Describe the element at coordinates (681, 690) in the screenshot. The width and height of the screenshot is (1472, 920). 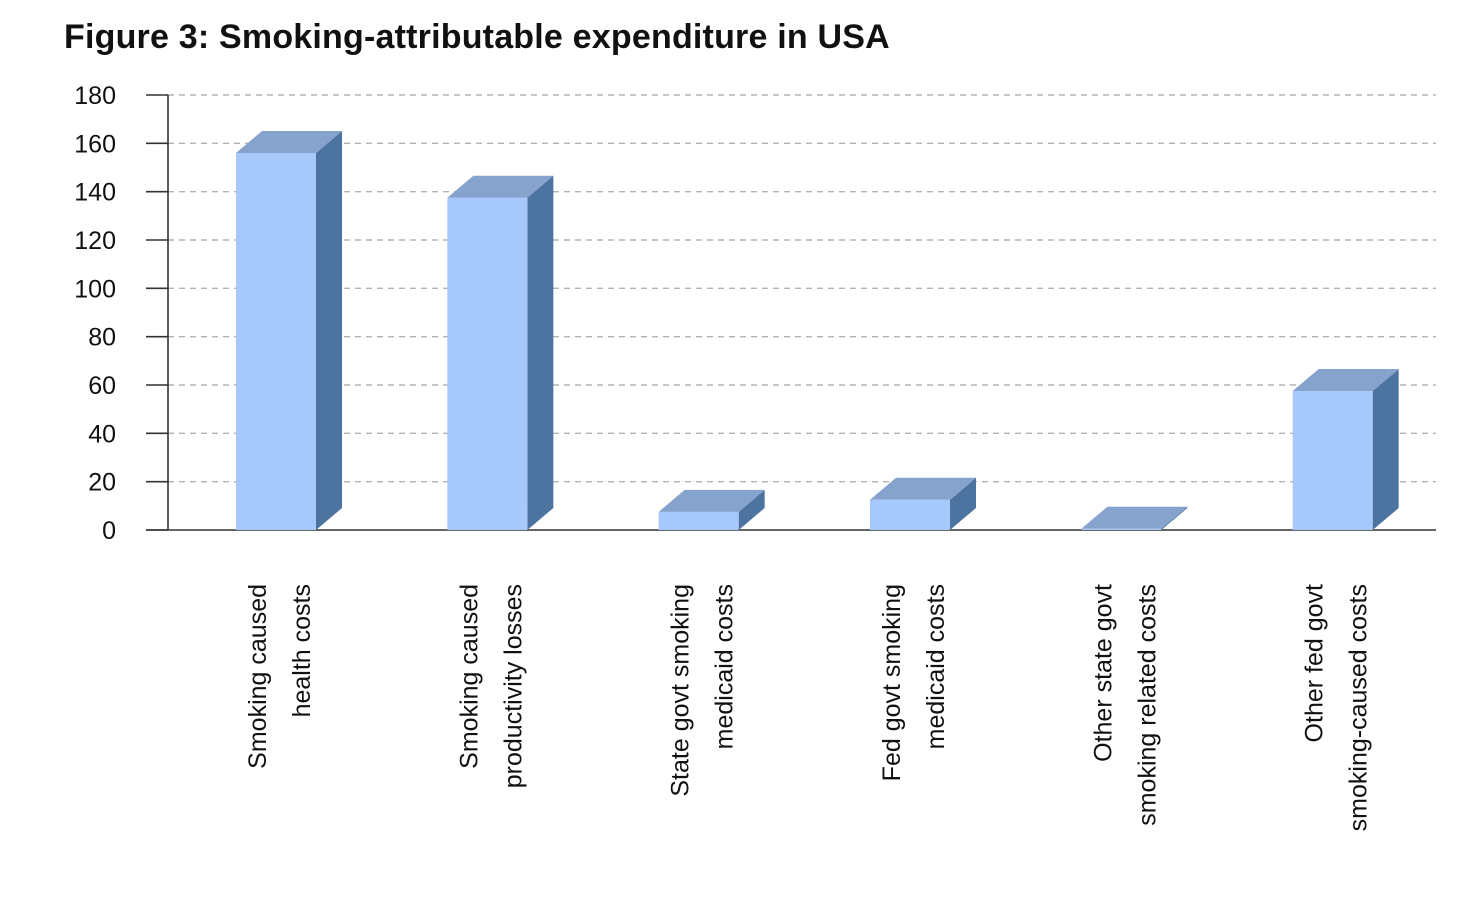
I see `x-category-label-line: State govt smoking` at that location.